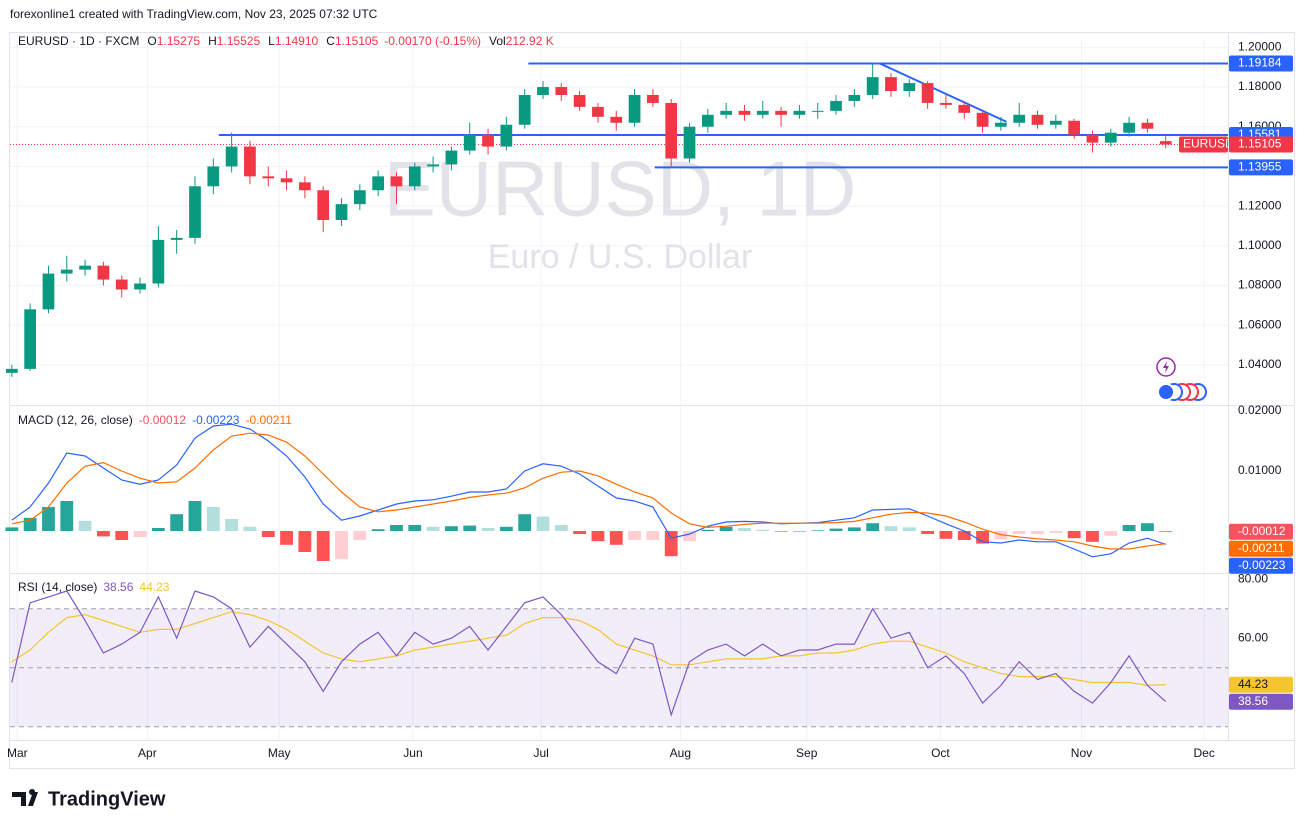 Image resolution: width=1304 pixels, height=829 pixels. Describe the element at coordinates (75, 420) in the screenshot. I see `pane-title: MACD (12, 26, close)` at that location.